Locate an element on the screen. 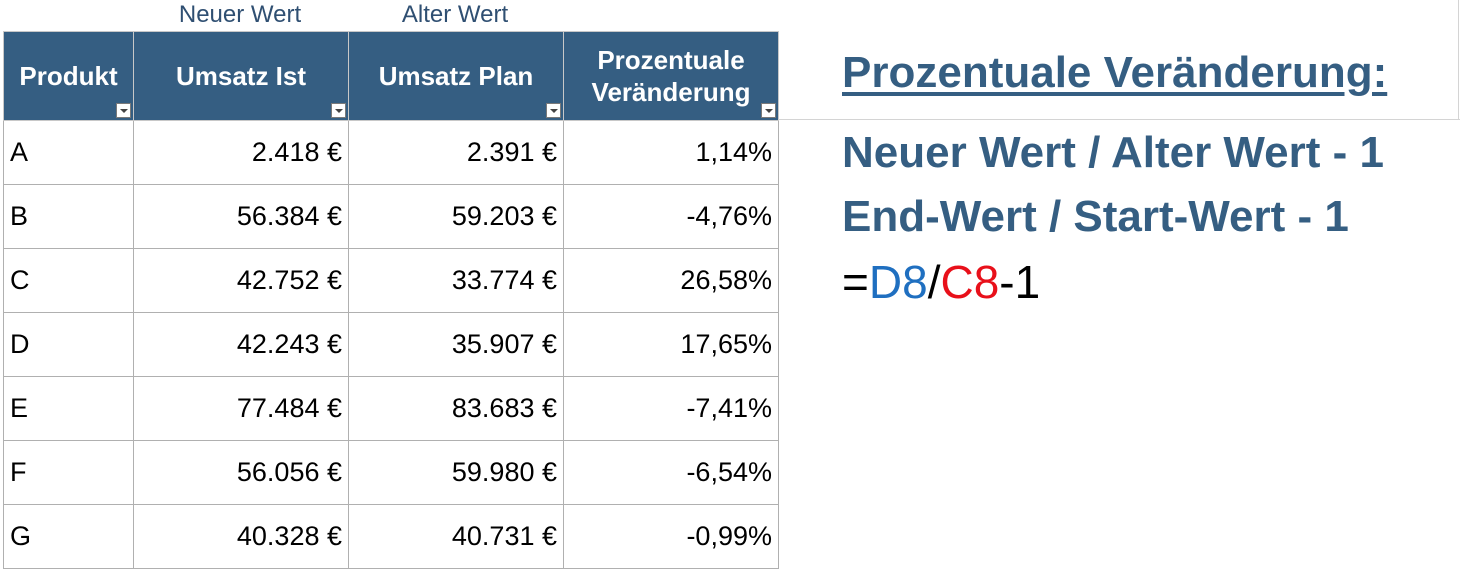 The width and height of the screenshot is (1460, 576). cell-veraenderung: 1,14% is located at coordinates (671, 152).